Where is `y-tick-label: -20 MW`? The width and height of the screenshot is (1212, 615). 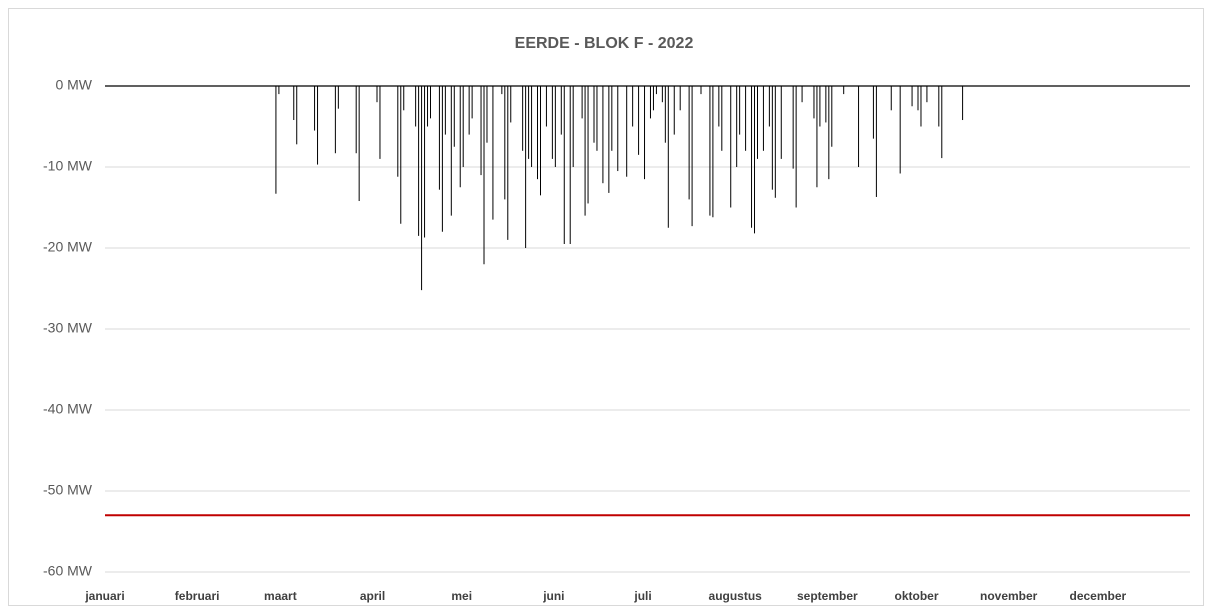 y-tick-label: -20 MW is located at coordinates (68, 247).